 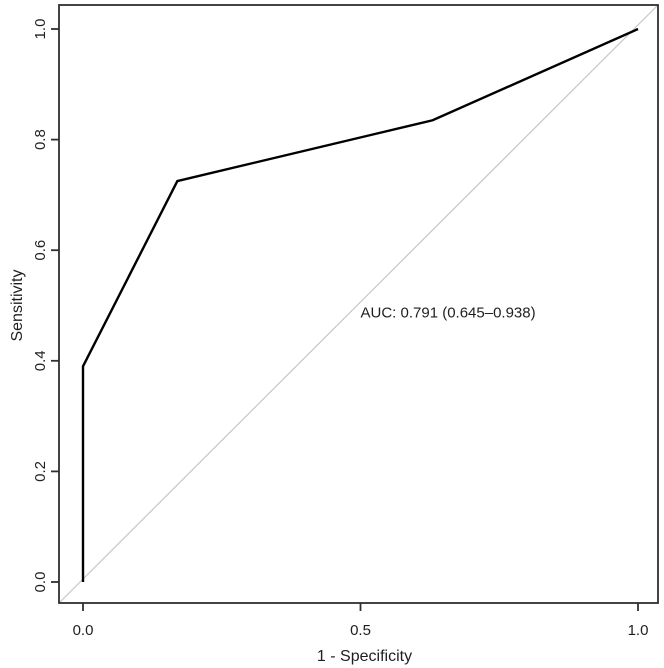 What do you see at coordinates (40, 360) in the screenshot?
I see `y-tick-label: 0.4` at bounding box center [40, 360].